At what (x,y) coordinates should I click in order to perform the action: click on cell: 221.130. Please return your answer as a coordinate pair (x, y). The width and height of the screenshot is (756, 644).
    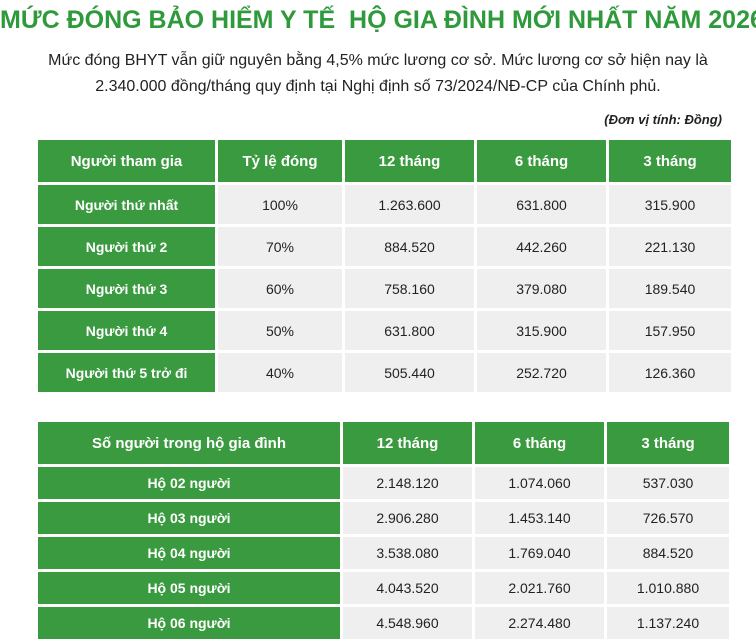
    Looking at the image, I should click on (670, 246).